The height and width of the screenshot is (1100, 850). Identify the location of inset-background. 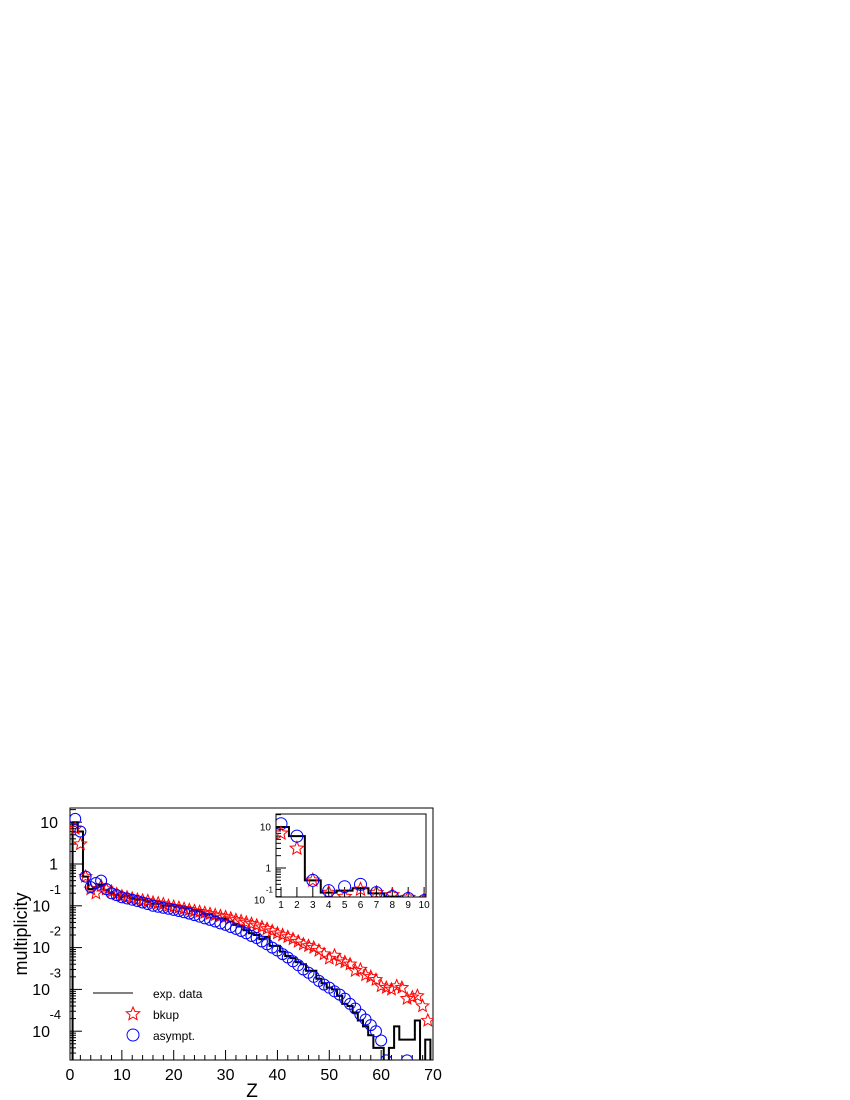
(351, 855).